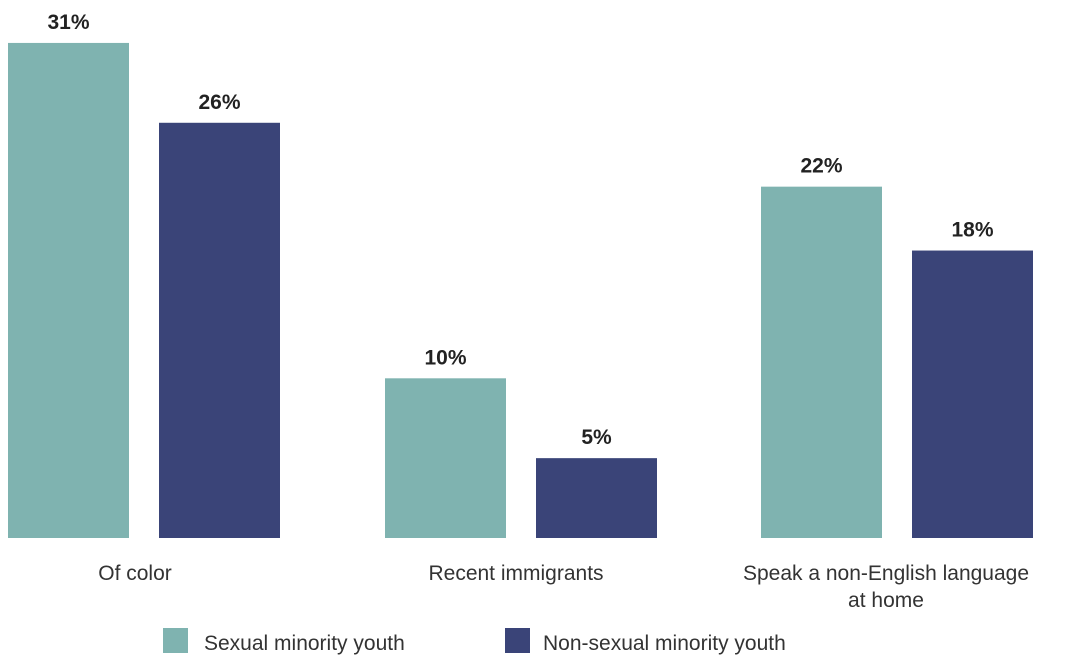 This screenshot has height=658, width=1071. I want to click on category-label-line: Of color, so click(135, 573).